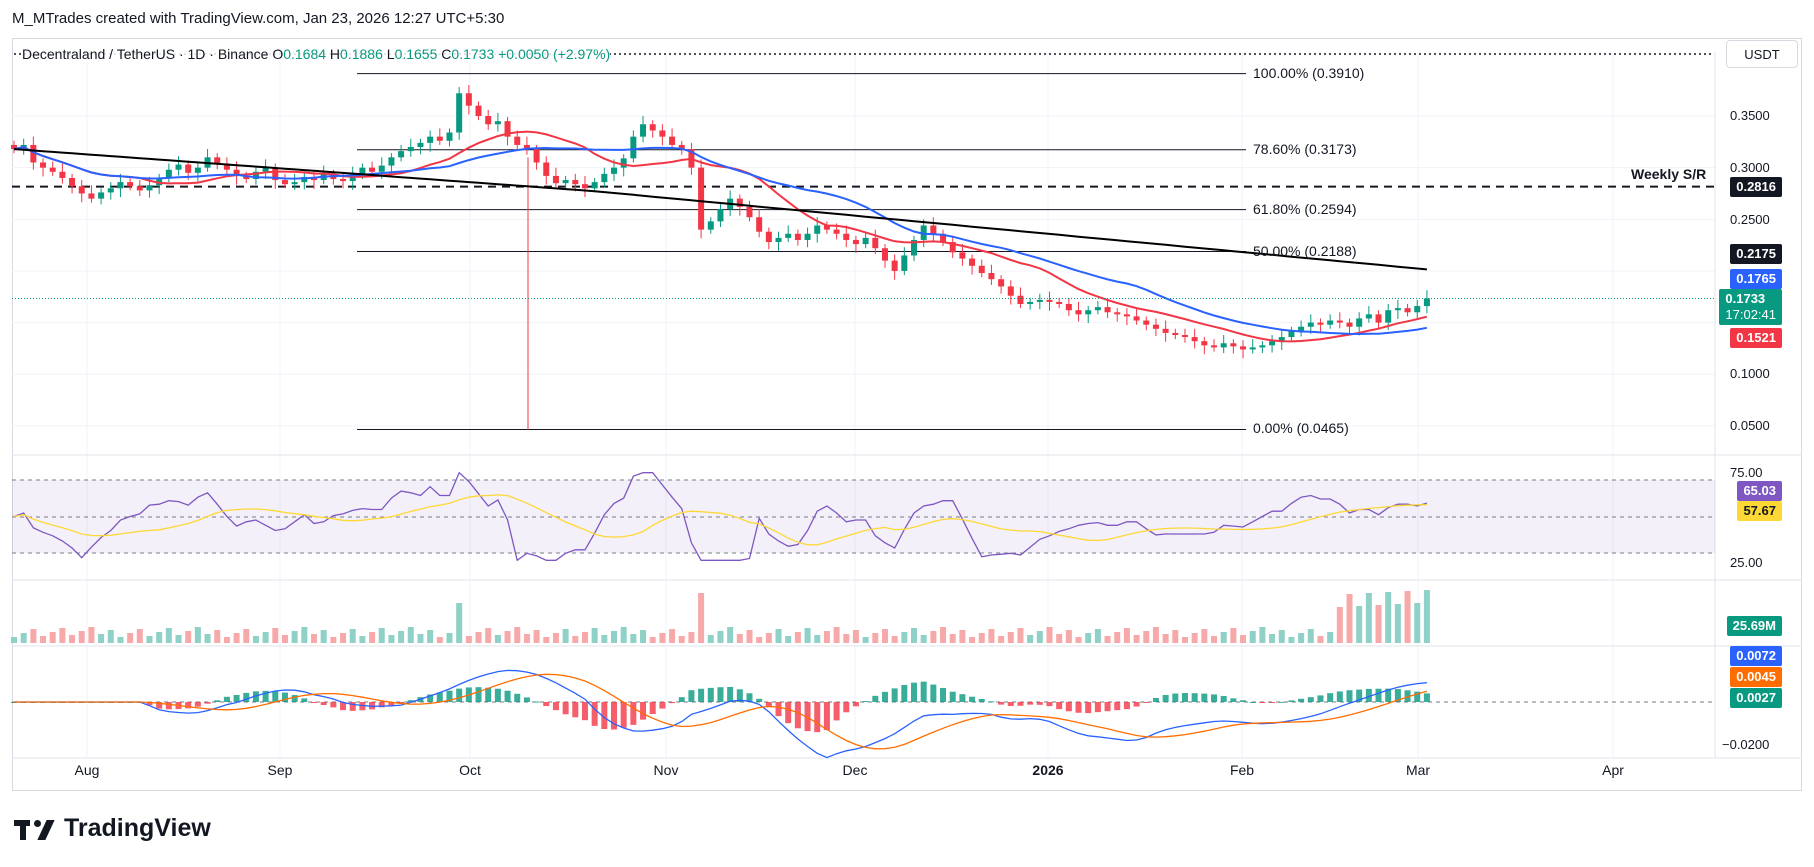 The height and width of the screenshot is (867, 1814). What do you see at coordinates (112, 828) in the screenshot?
I see `tradingview-logo: TradingView` at bounding box center [112, 828].